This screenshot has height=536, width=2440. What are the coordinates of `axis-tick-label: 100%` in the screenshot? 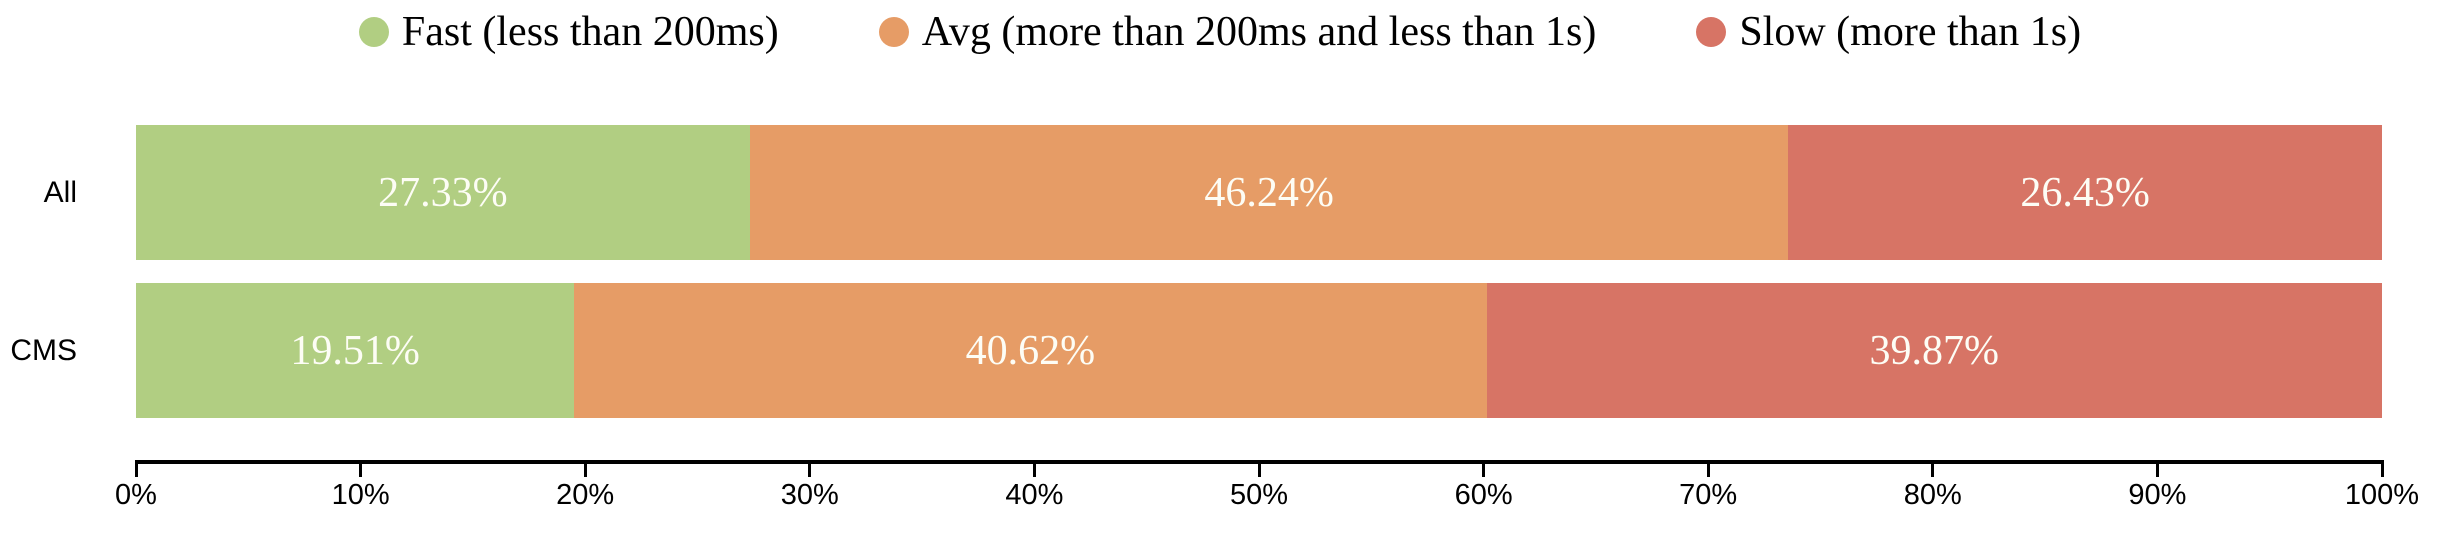 It's located at (2382, 495).